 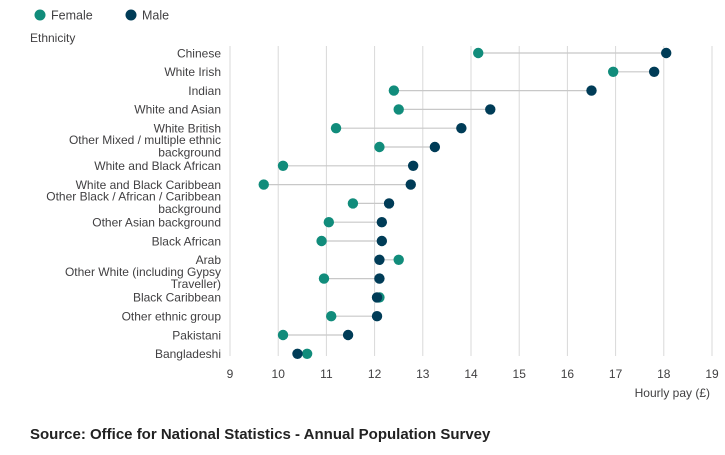 What do you see at coordinates (157, 166) in the screenshot?
I see `category-label: White and Black African` at bounding box center [157, 166].